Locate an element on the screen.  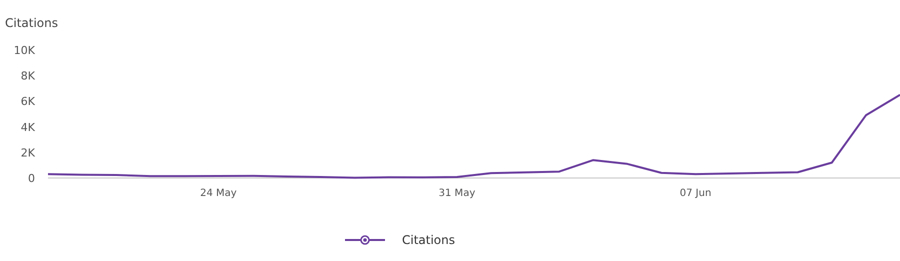
y-tick-label: 8K is located at coordinates (28, 76).